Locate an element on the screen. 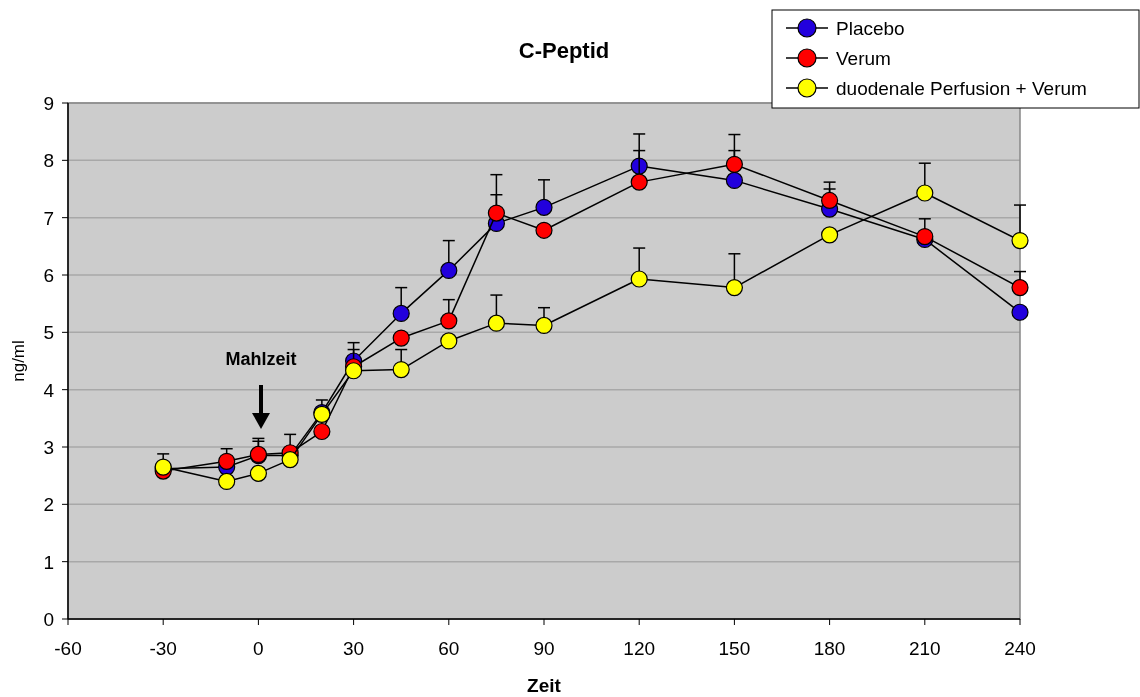 This screenshot has width=1140, height=697. legend-label: Verum is located at coordinates (863, 58).